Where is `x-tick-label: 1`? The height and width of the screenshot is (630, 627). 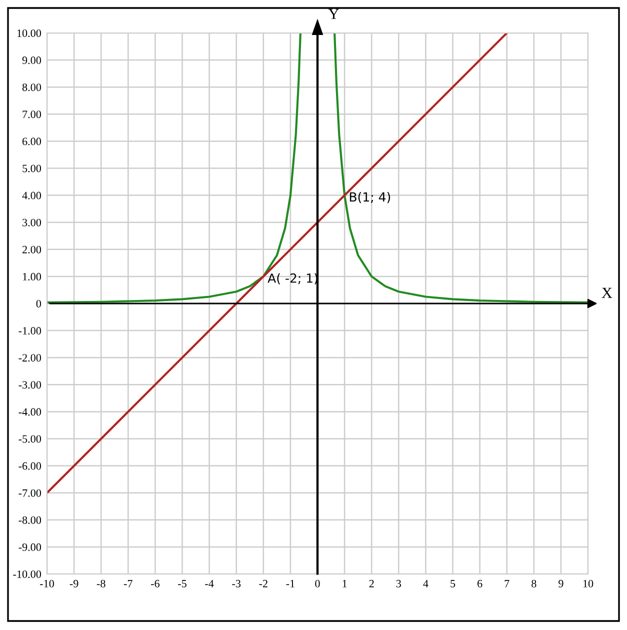 x-tick-label: 1 is located at coordinates (344, 584).